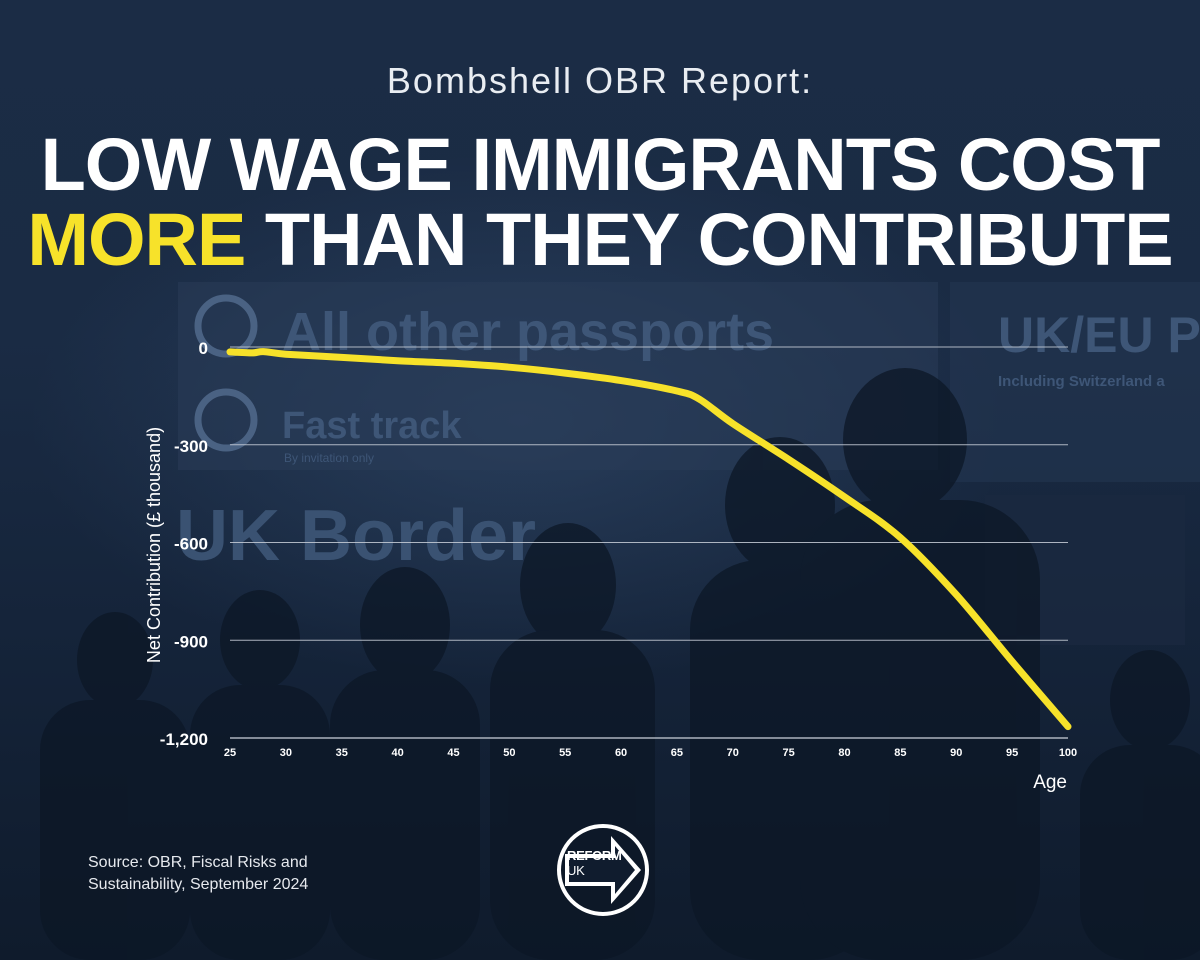  I want to click on source-line-1: Source: OBR, Fiscal Risks and, so click(198, 862).